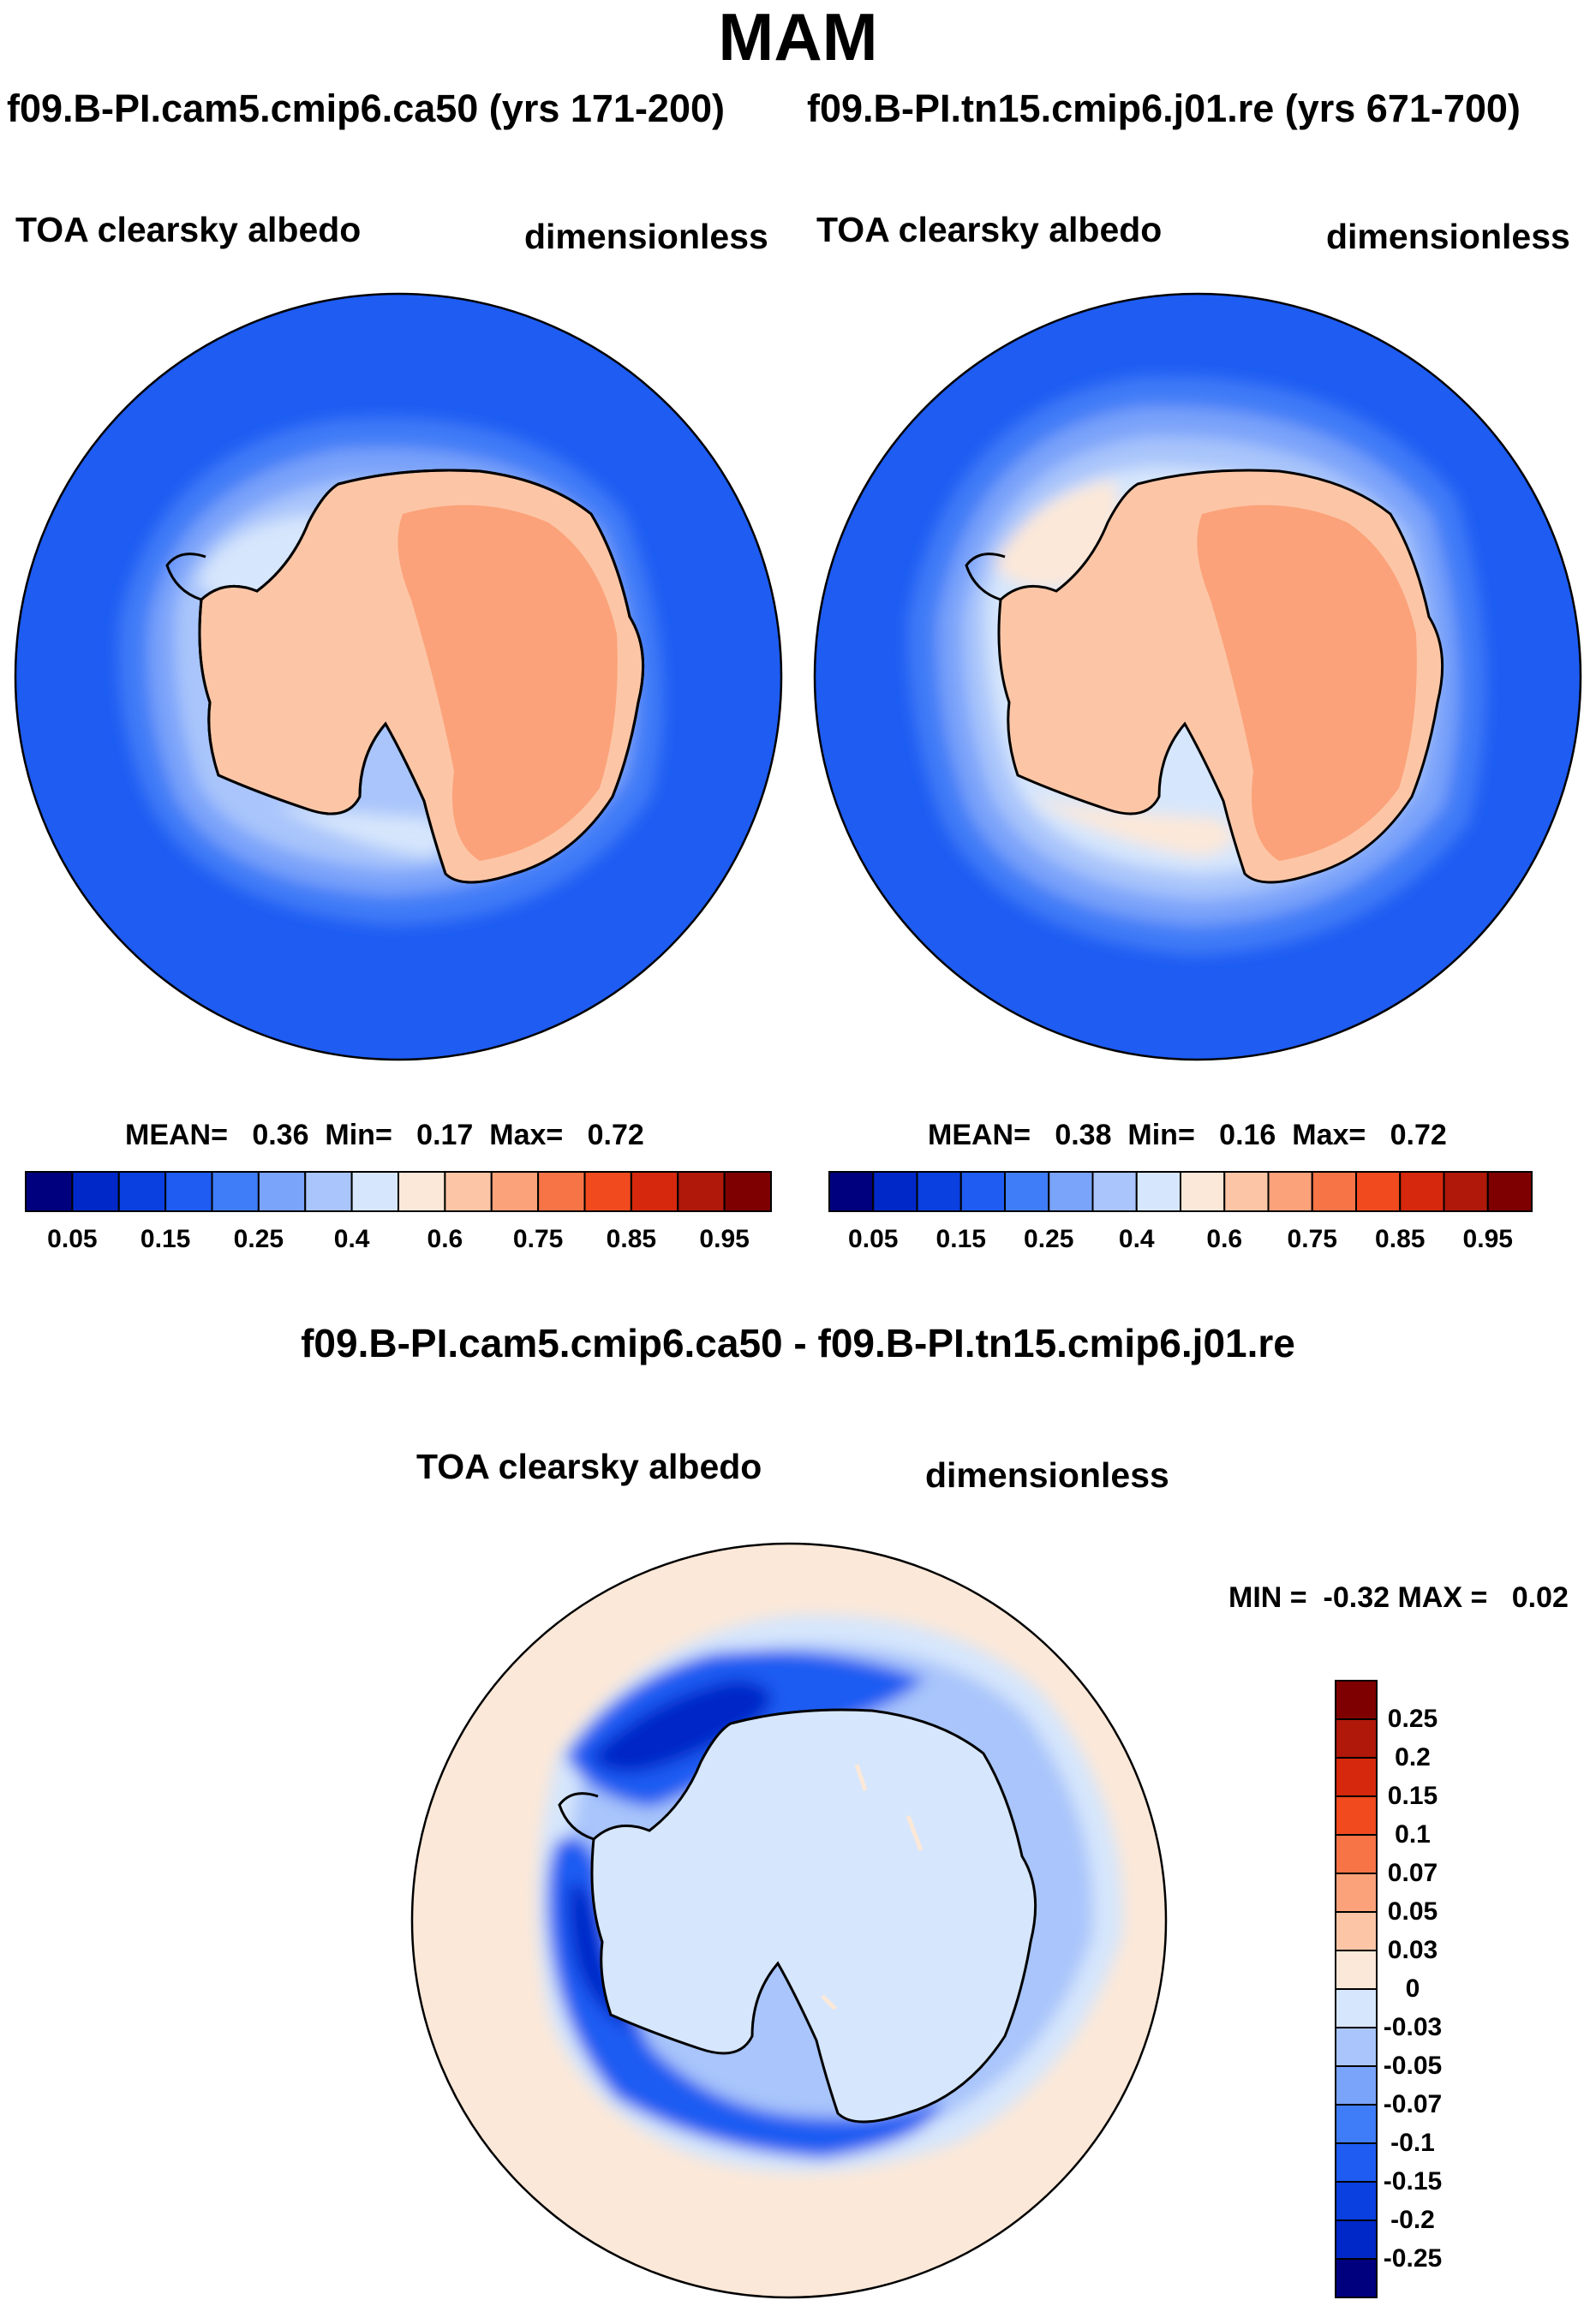  I want to click on main-title: MAM, so click(798, 38).